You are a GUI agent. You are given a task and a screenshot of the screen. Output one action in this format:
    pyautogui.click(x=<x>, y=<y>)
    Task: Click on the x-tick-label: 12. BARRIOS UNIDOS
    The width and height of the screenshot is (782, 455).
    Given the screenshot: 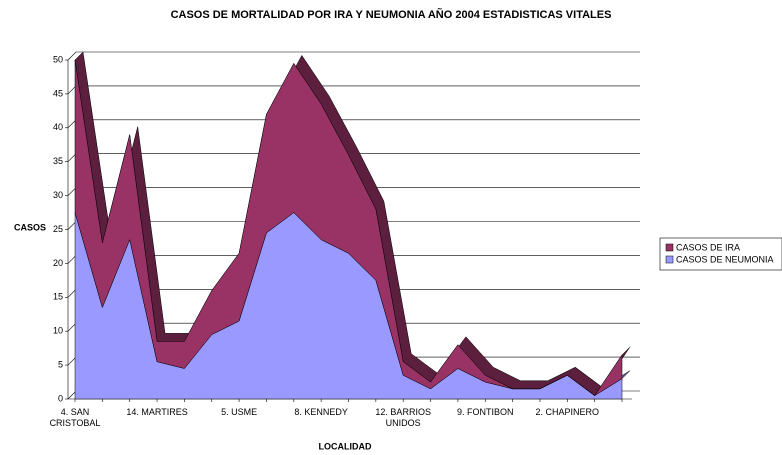 What is the action you would take?
    pyautogui.click(x=403, y=417)
    